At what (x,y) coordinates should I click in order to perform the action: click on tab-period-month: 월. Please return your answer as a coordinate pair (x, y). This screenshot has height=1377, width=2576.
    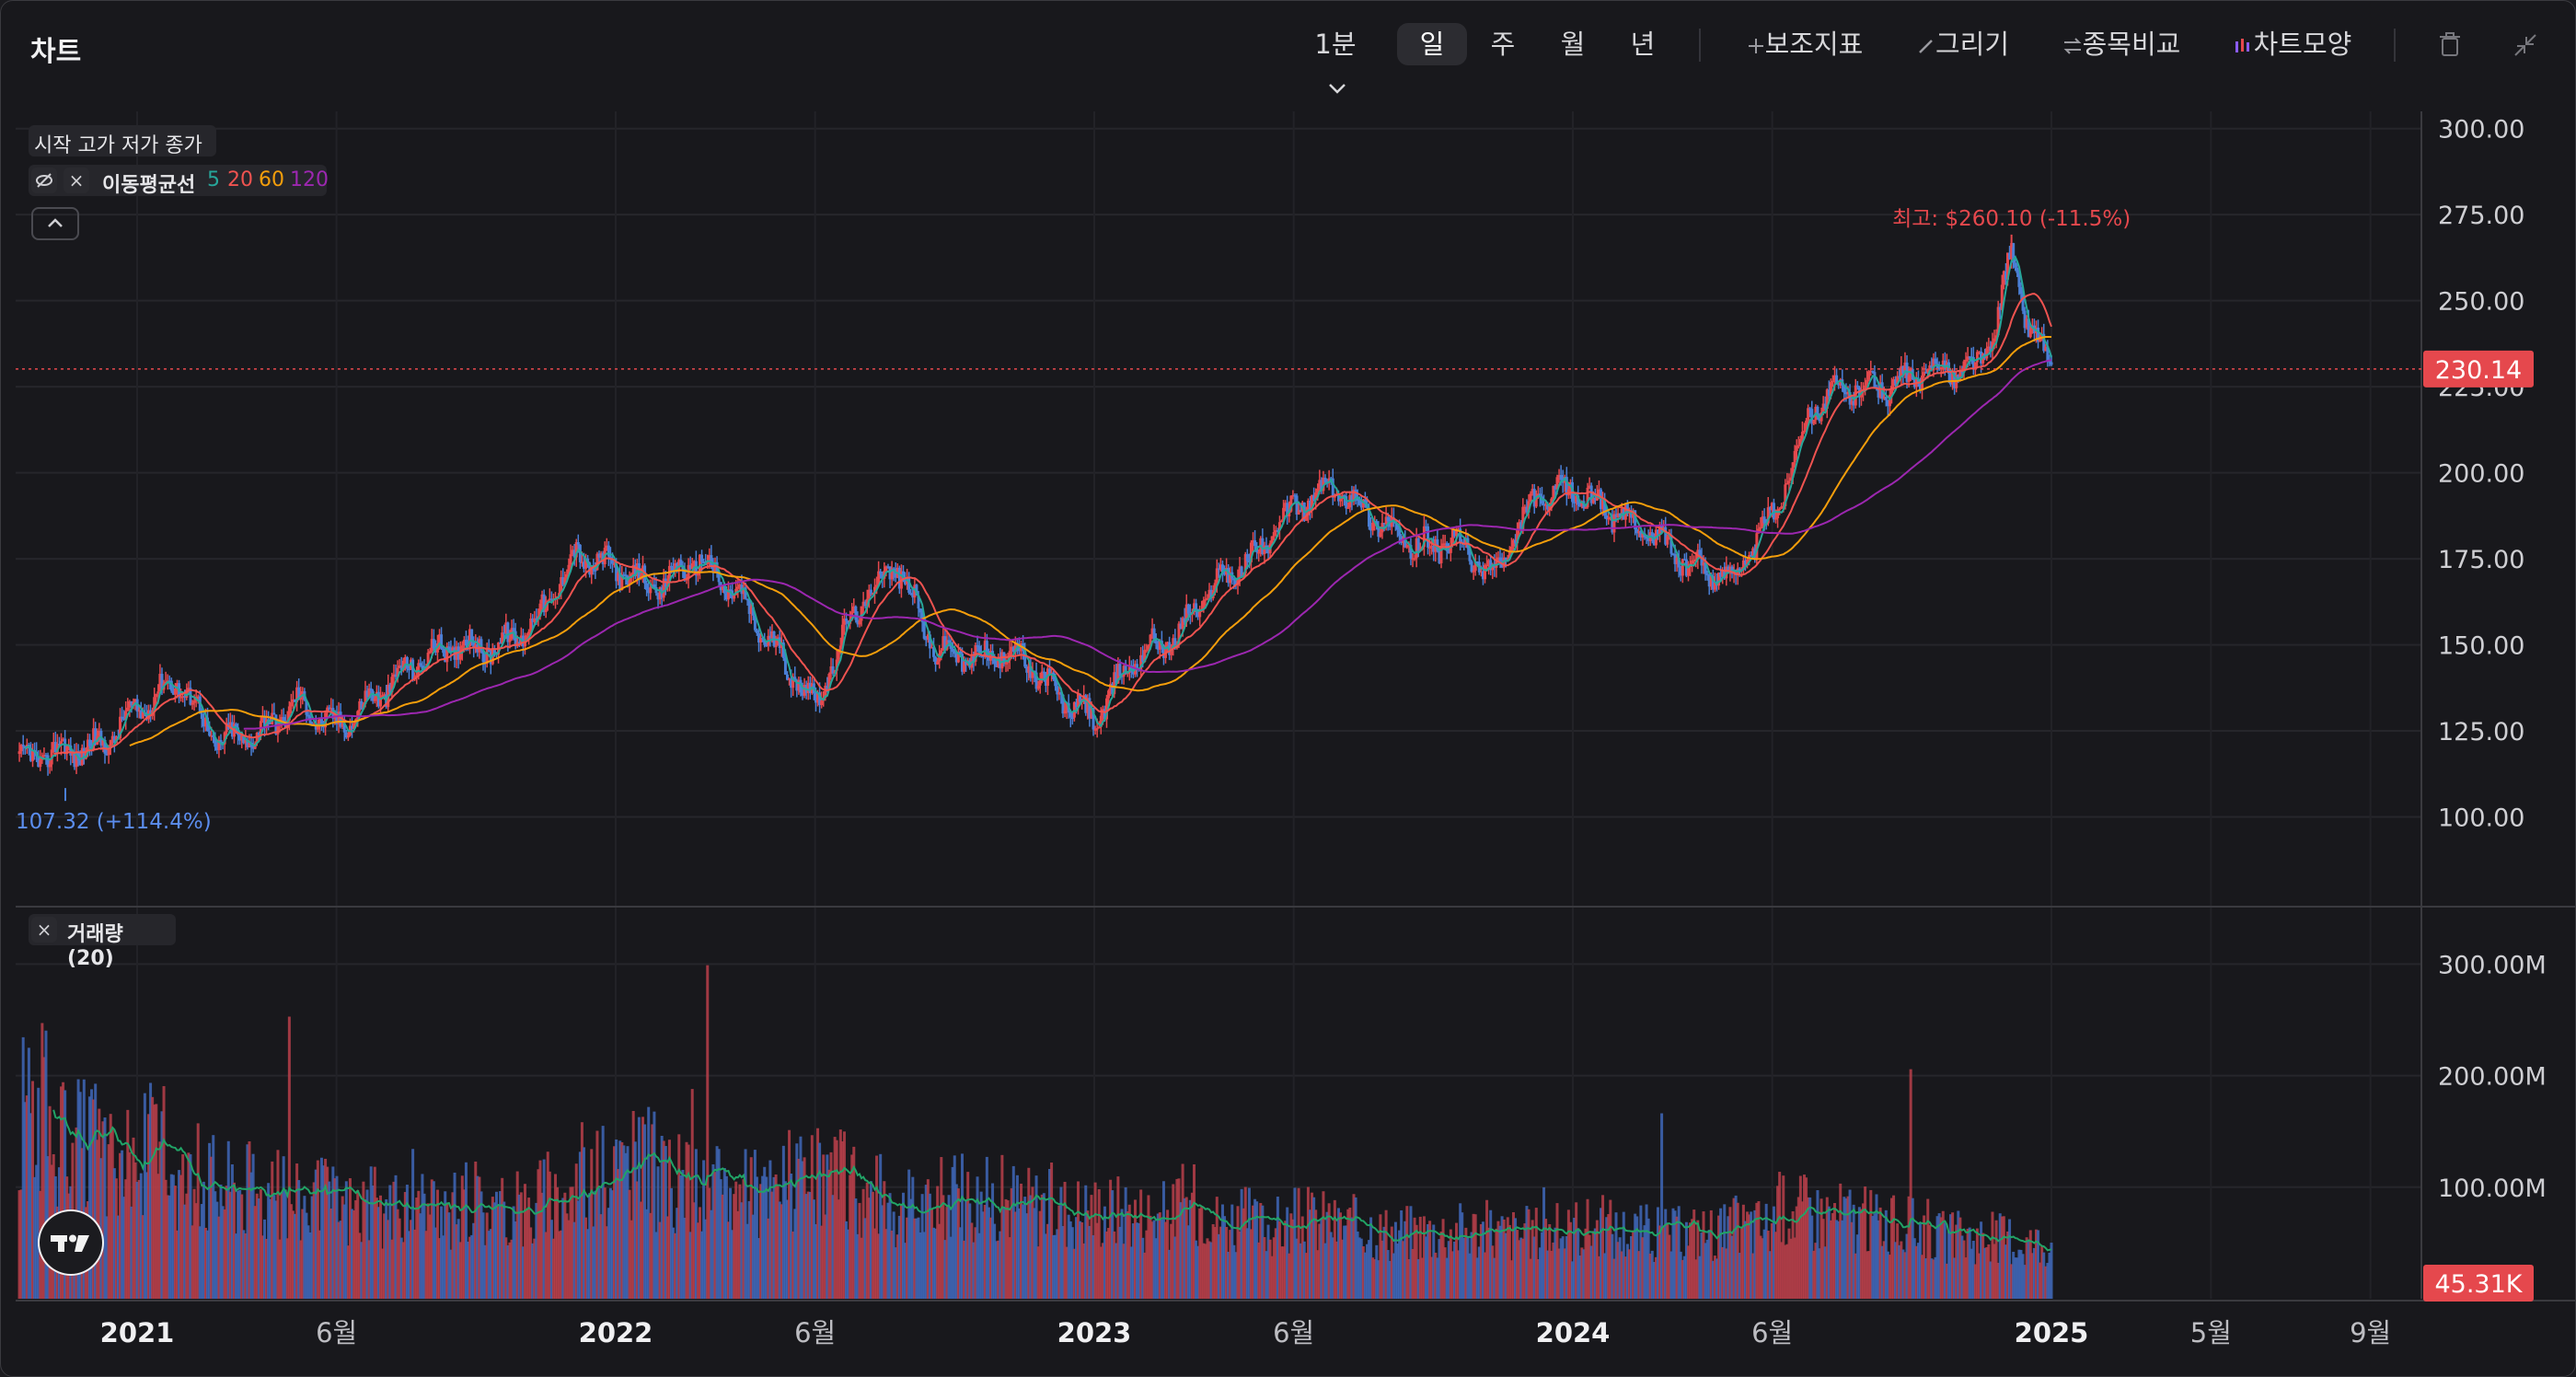
    Looking at the image, I should click on (1573, 44).